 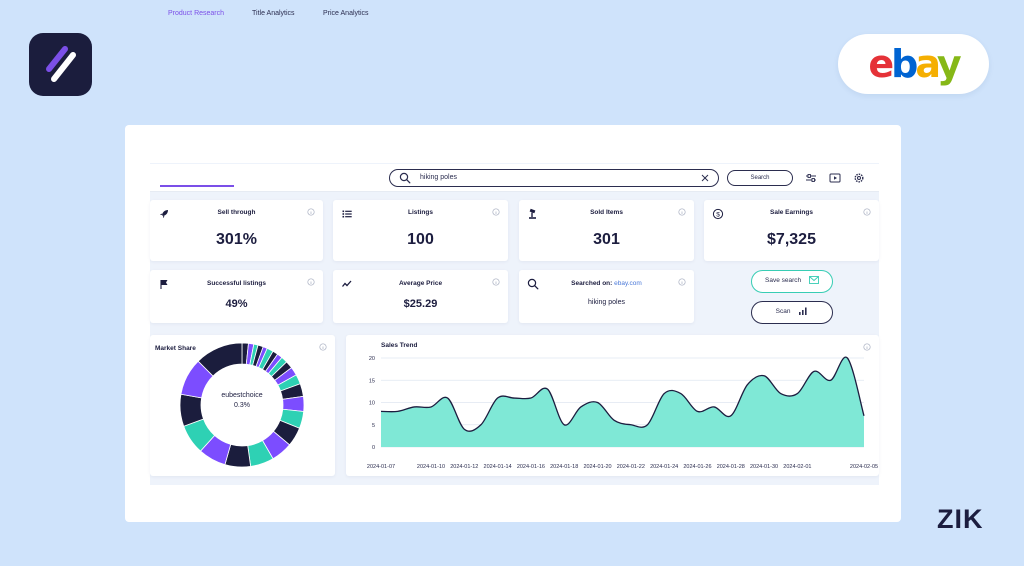 I want to click on stat-card-searched-on: Searched on: ebay.com hiking poles, so click(x=606, y=296).